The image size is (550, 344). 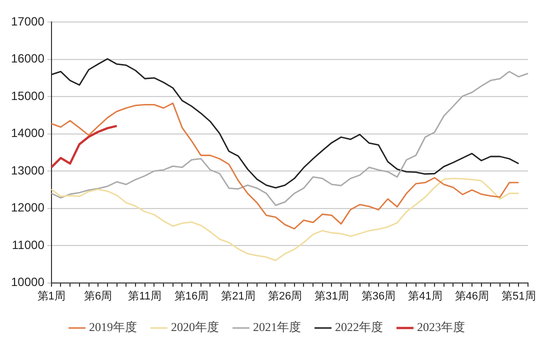 What do you see at coordinates (378, 296) in the screenshot?
I see `x-tick-label: 第36周` at bounding box center [378, 296].